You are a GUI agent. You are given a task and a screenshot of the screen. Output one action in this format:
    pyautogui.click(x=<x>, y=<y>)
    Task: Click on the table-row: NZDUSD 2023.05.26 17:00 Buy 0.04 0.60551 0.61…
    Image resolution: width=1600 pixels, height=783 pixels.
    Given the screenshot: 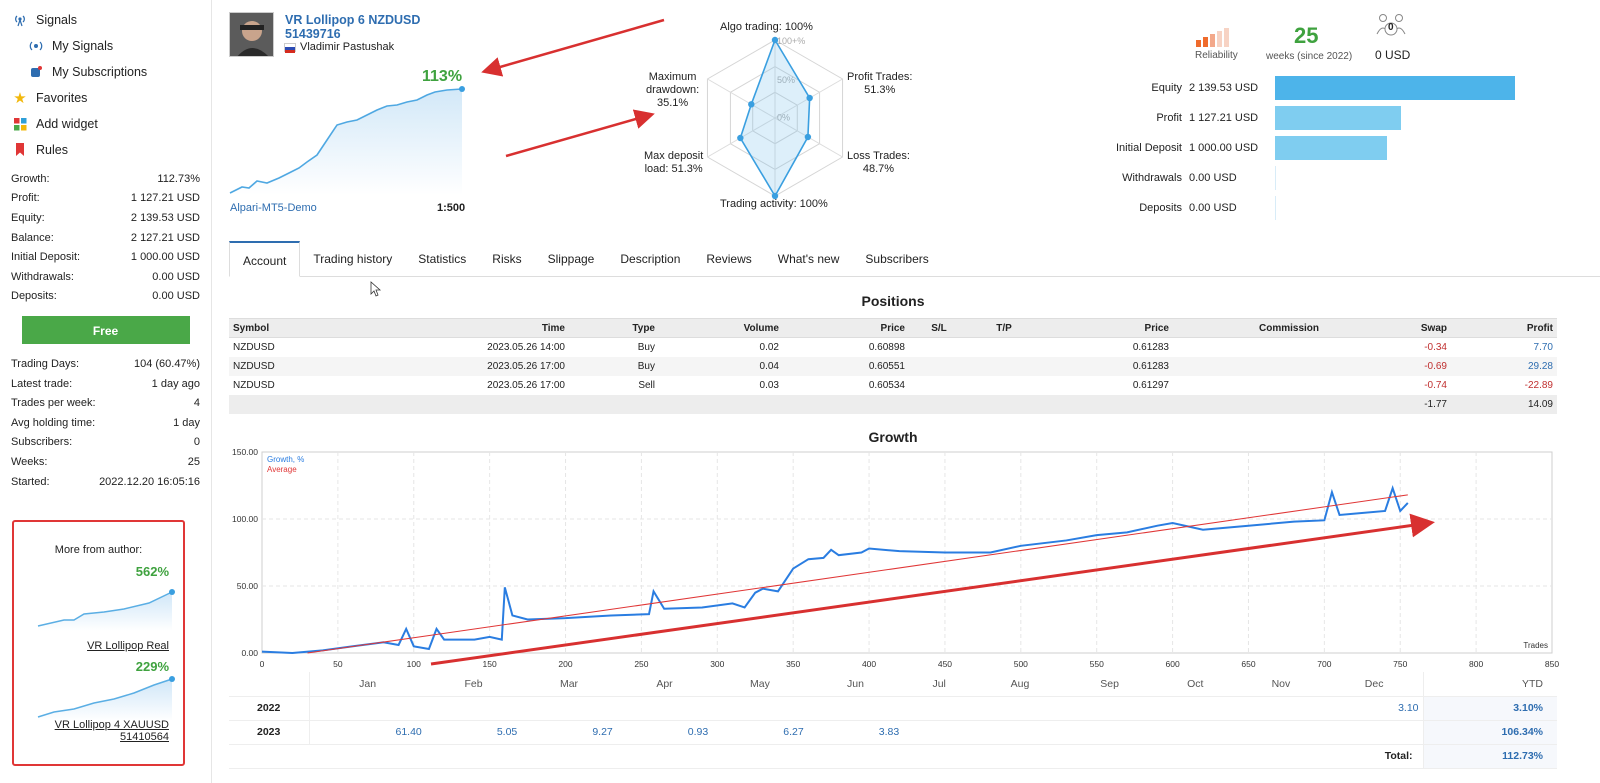 What is the action you would take?
    pyautogui.click(x=893, y=366)
    